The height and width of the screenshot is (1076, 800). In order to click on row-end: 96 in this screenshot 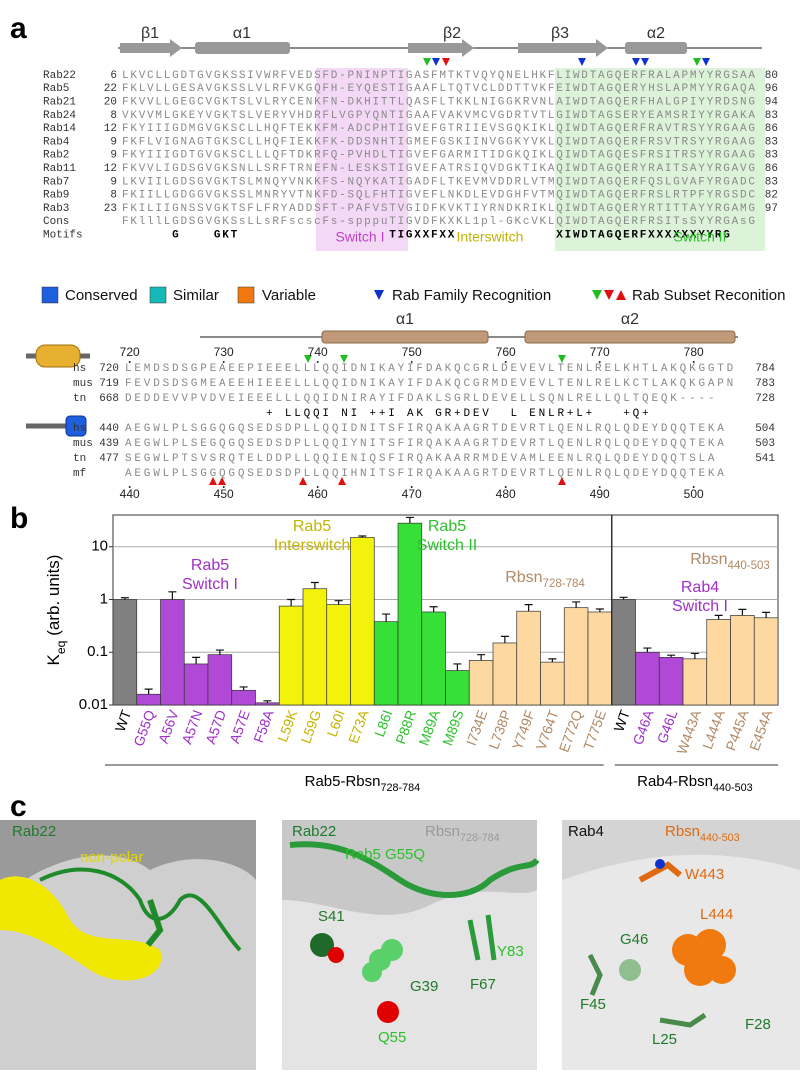, I will do `click(771, 89)`.